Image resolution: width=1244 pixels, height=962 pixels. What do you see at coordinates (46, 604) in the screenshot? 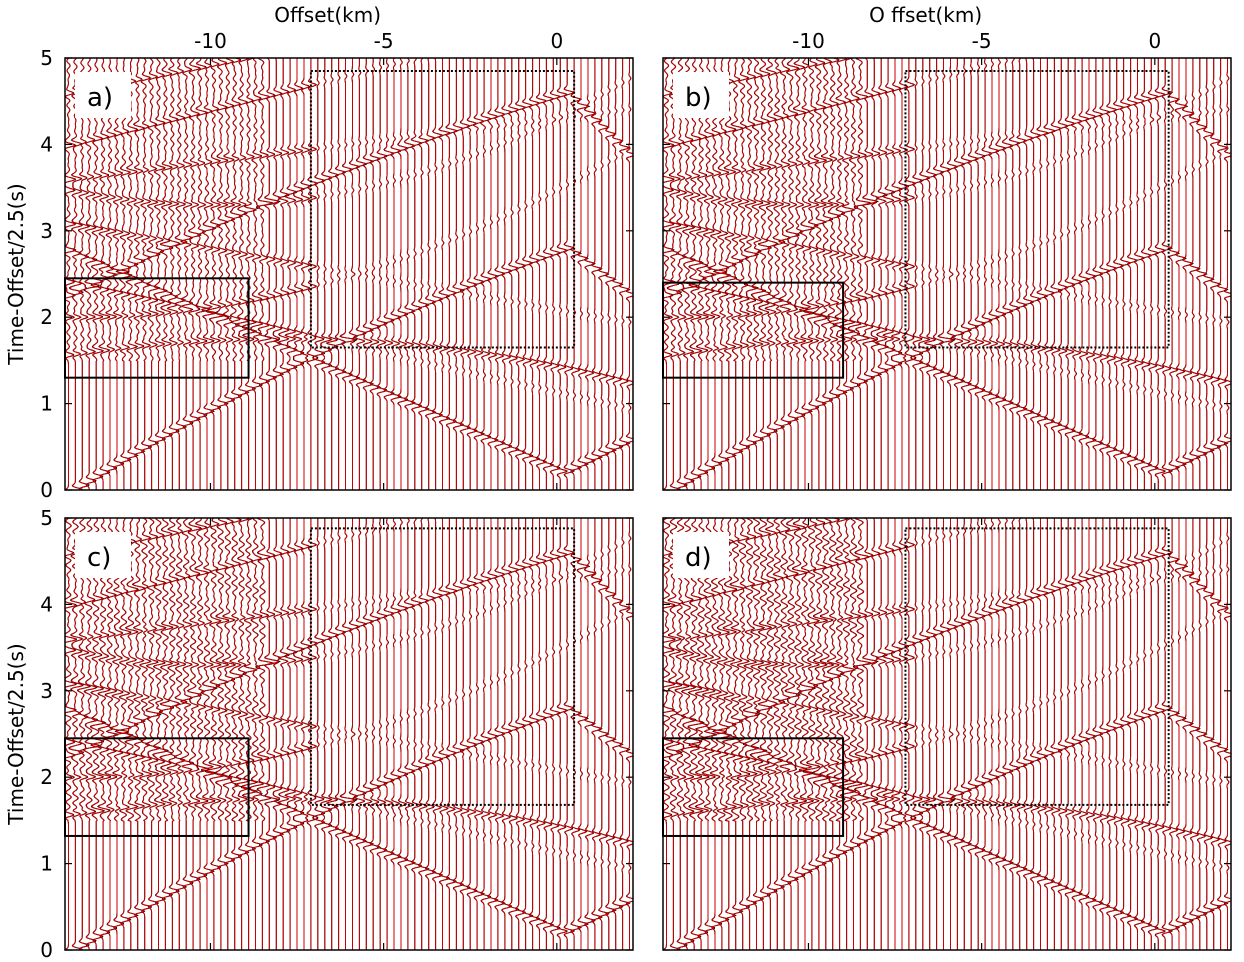
I see `y-tick-label: 4` at bounding box center [46, 604].